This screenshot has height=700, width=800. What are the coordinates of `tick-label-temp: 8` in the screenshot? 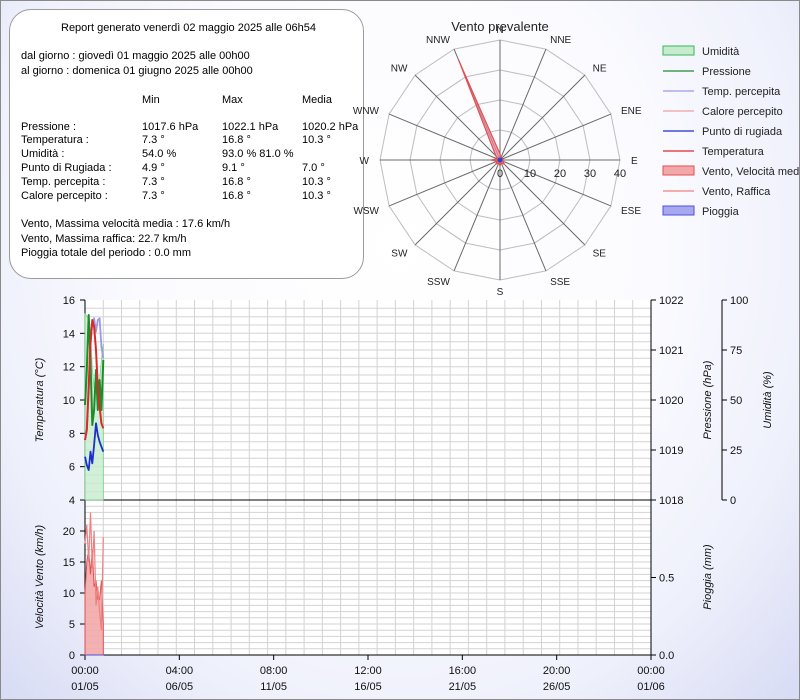 It's located at (72, 434).